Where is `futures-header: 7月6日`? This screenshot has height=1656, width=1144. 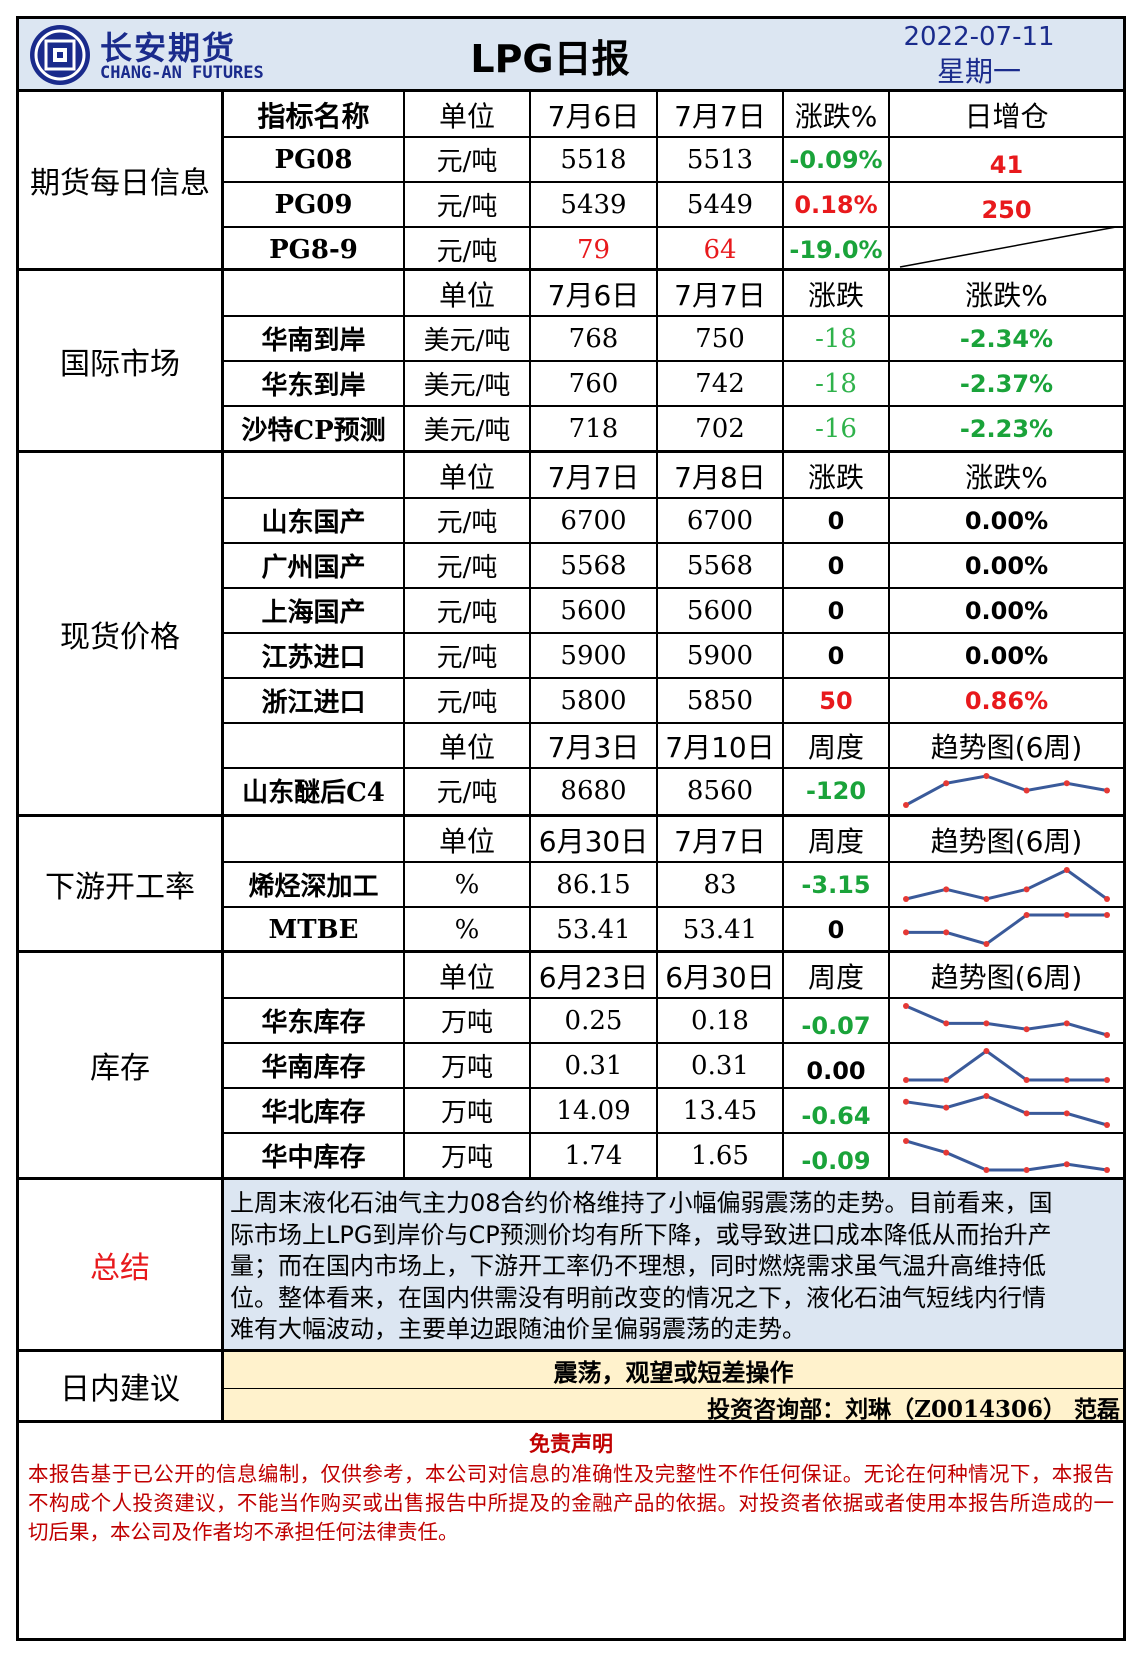 futures-header: 7月6日 is located at coordinates (593, 116).